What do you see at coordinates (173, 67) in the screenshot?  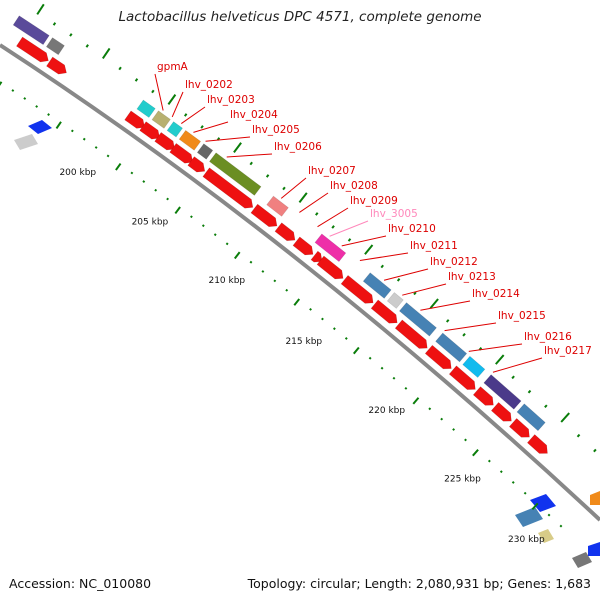 I see `gene-label: gpmA` at bounding box center [173, 67].